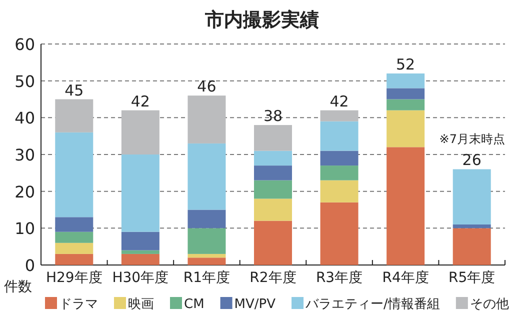 Image resolution: width=524 pixels, height=329 pixels. What do you see at coordinates (255, 304) in the screenshot?
I see `legend-label: MV/PV` at bounding box center [255, 304].